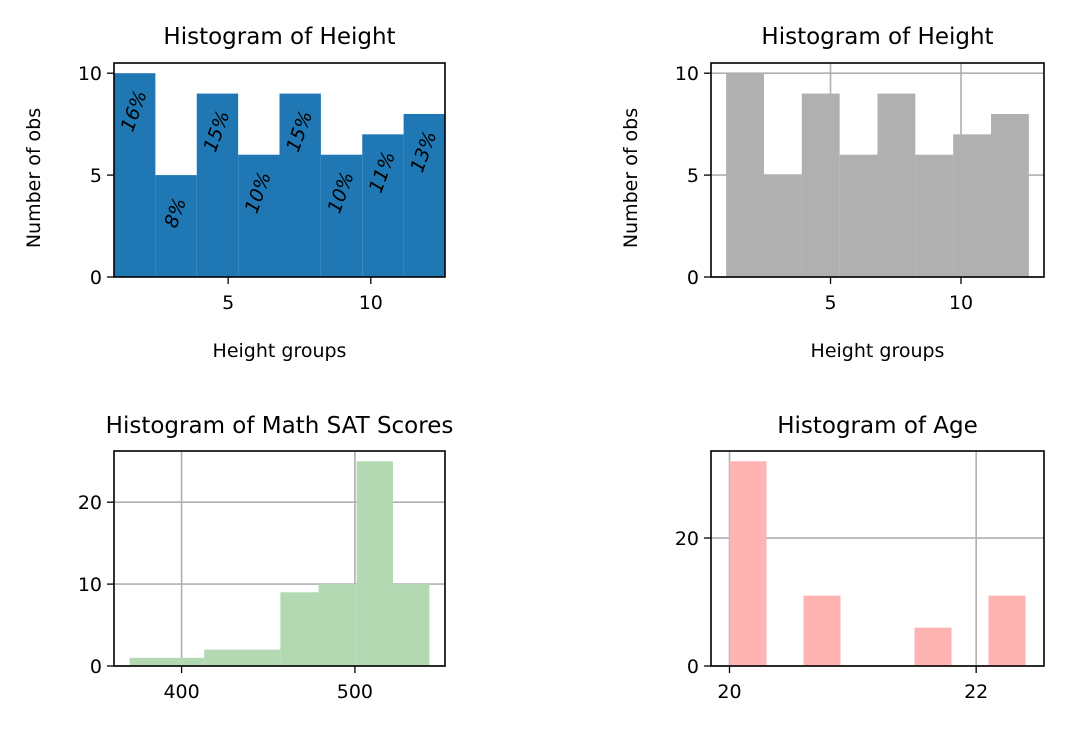 The width and height of the screenshot is (1065, 734). I want to click on x-tick-label: 22, so click(976, 692).